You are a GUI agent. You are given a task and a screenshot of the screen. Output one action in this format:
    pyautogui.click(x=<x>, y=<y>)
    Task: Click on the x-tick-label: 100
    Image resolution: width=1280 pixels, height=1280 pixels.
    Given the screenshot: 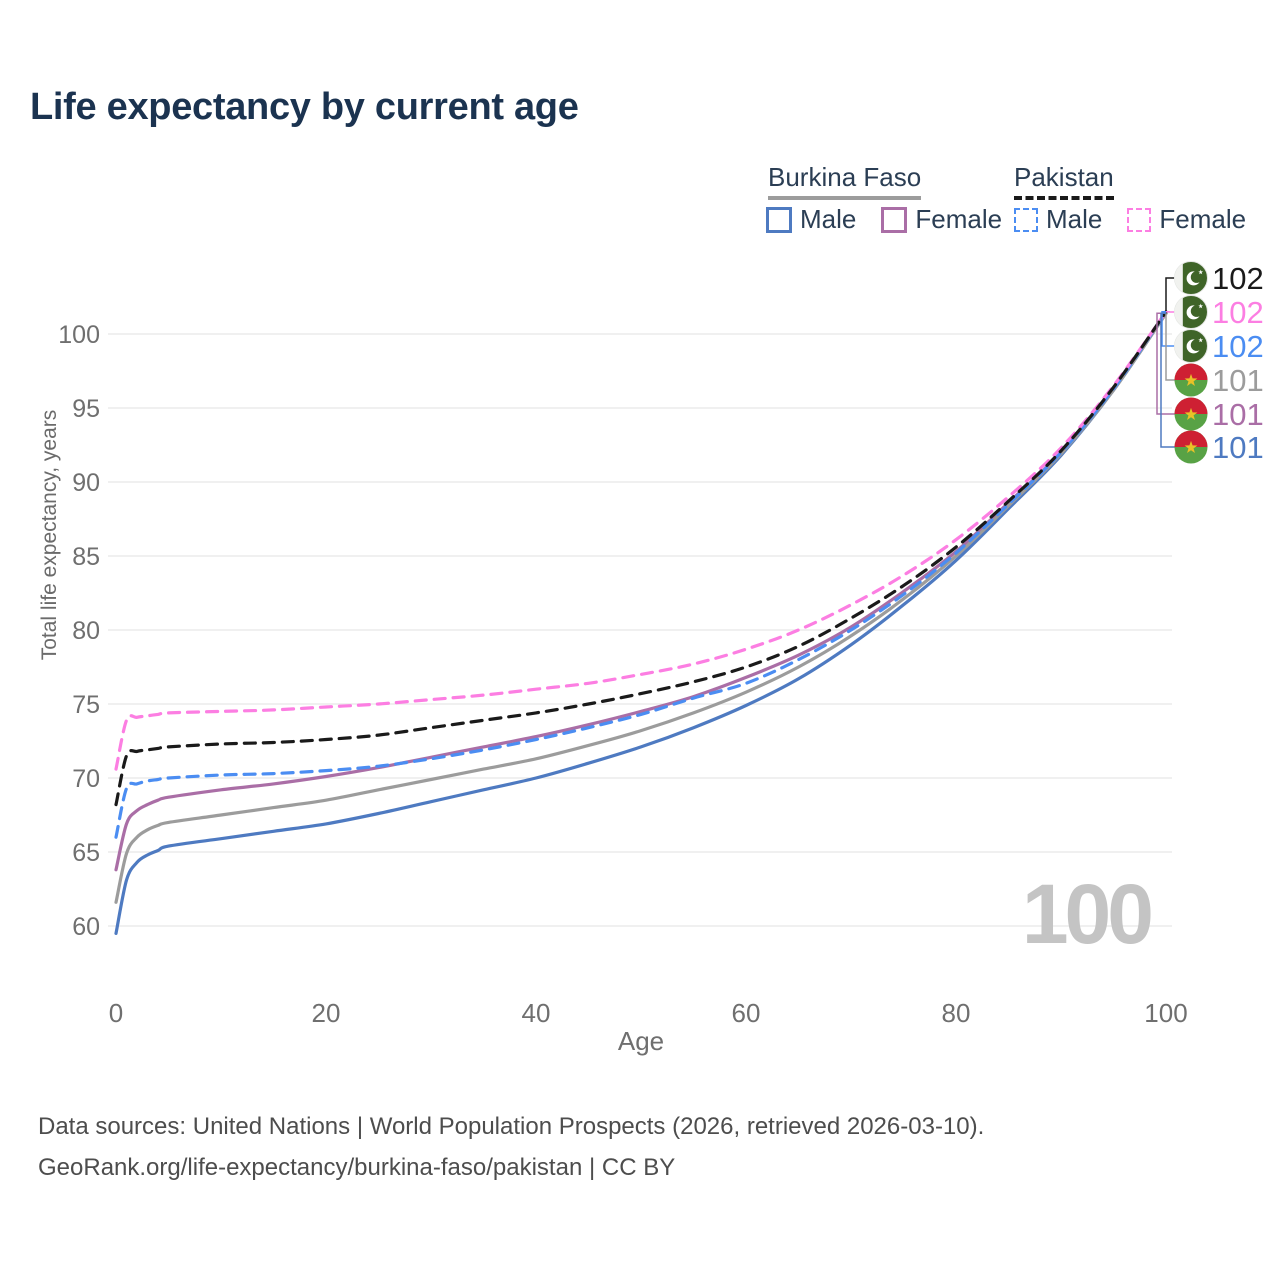 What is the action you would take?
    pyautogui.click(x=1165, y=1013)
    